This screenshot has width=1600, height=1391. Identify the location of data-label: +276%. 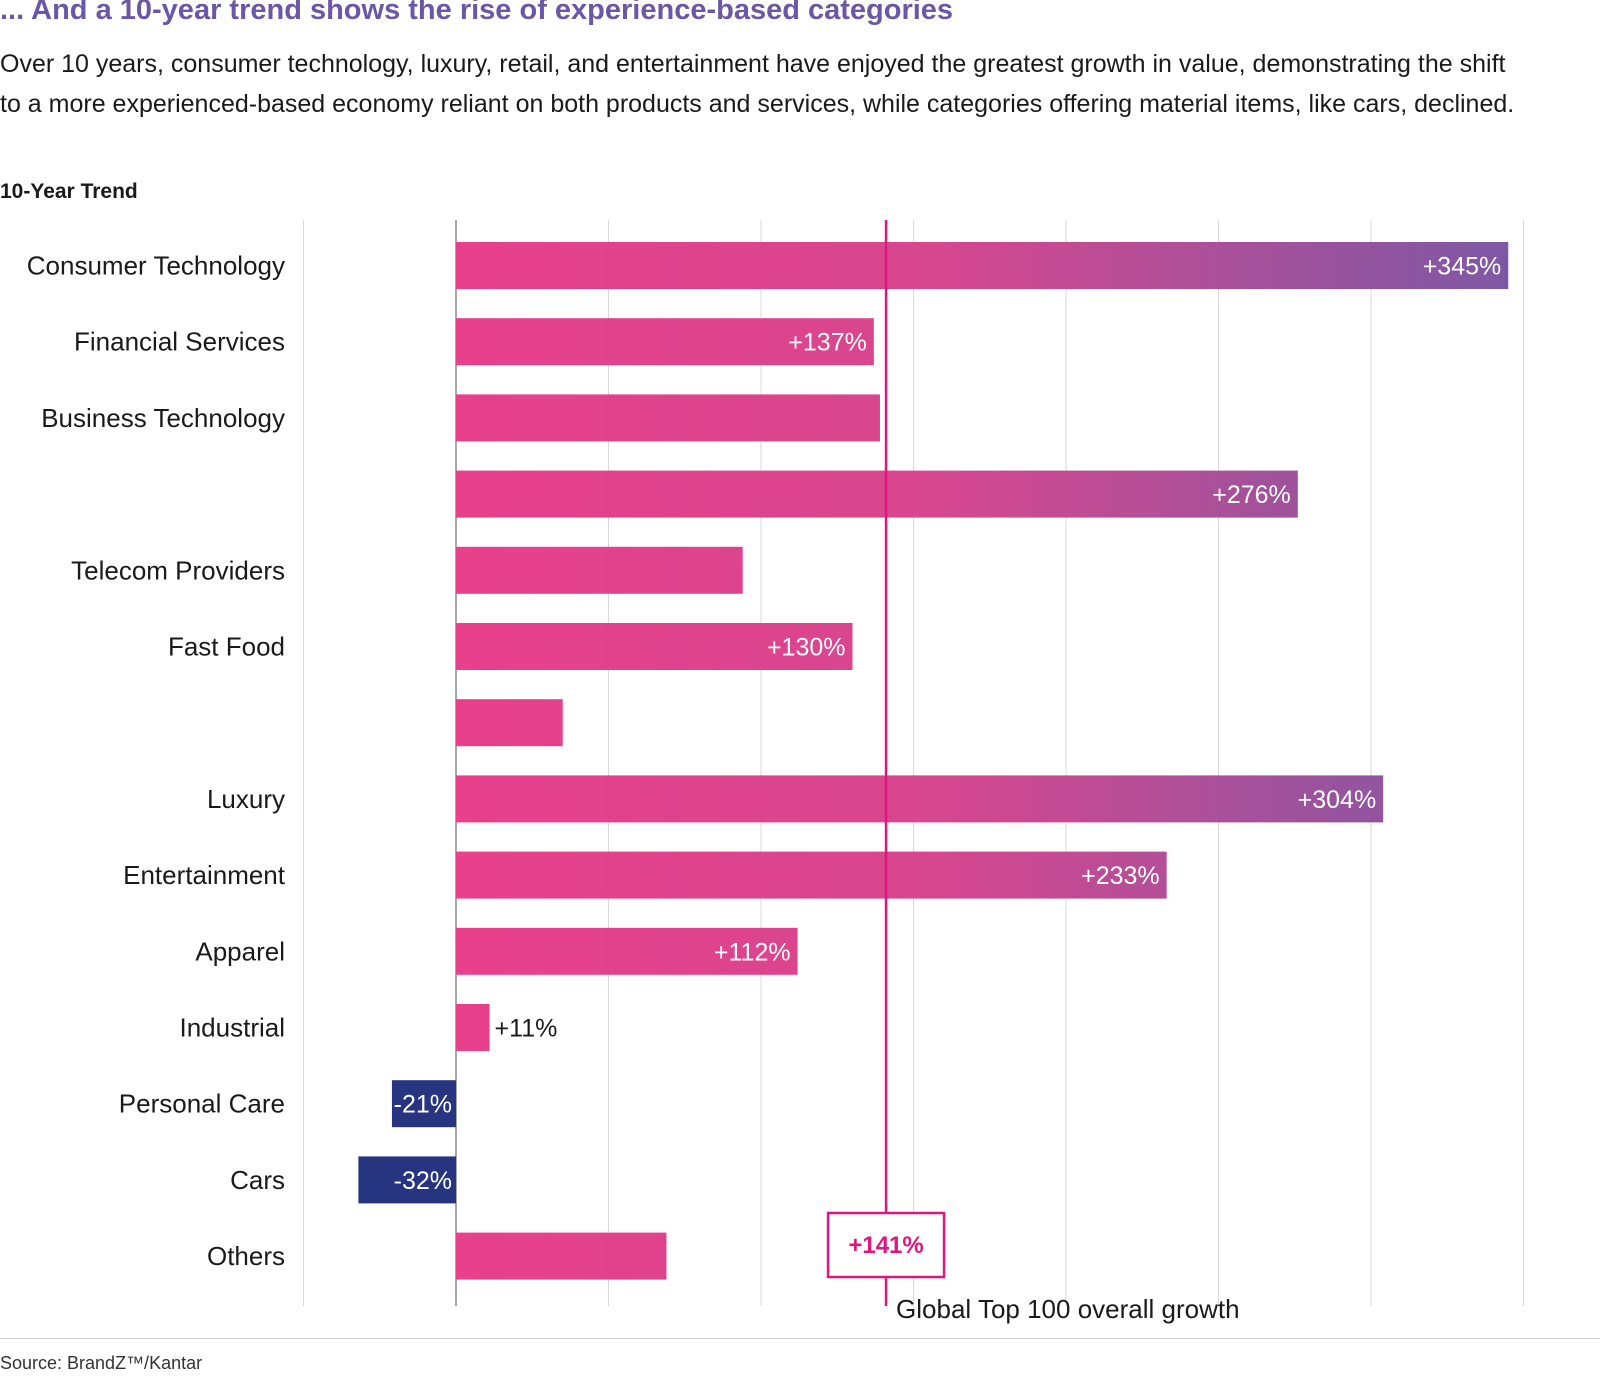
(1251, 495).